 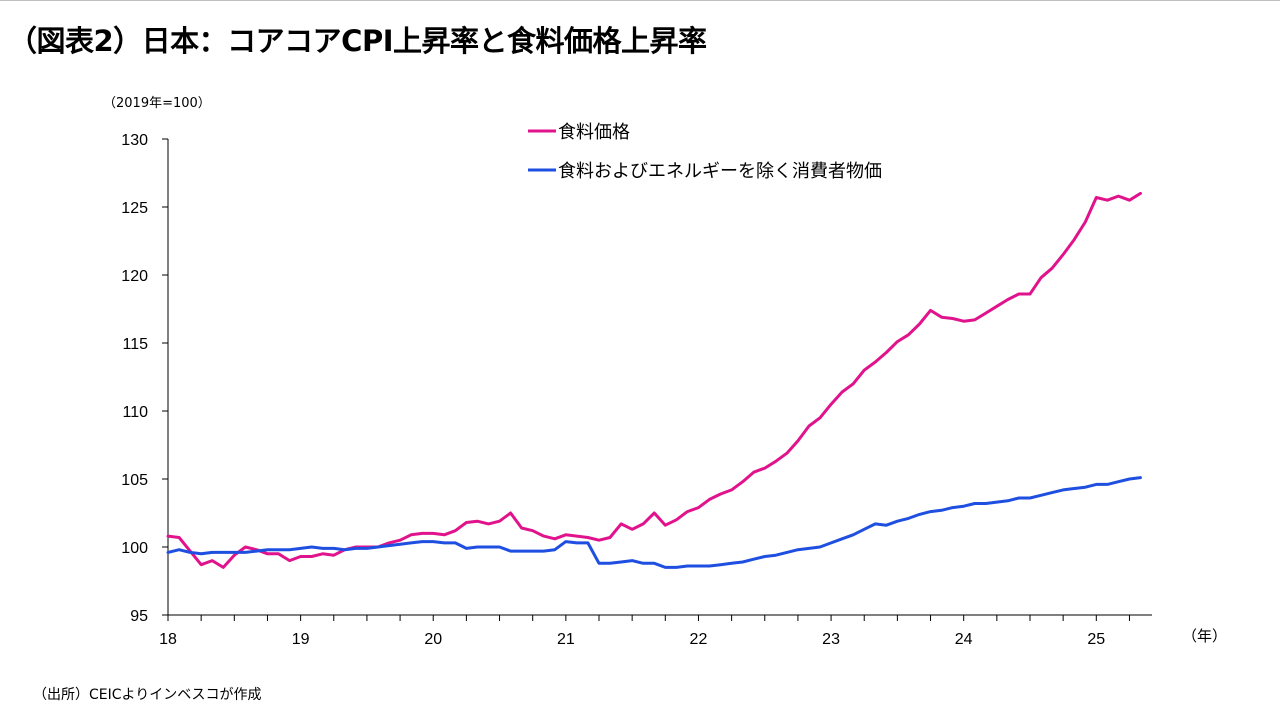 I want to click on y-tick-label: 120, so click(x=134, y=276).